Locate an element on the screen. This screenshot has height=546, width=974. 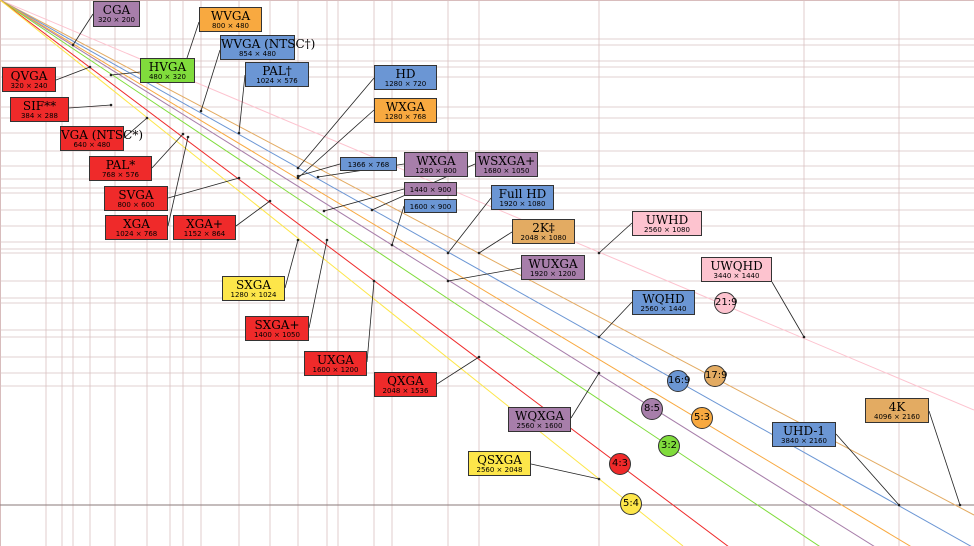
std-2k: 2K‡ 2048 × 1080 is located at coordinates (543, 231).